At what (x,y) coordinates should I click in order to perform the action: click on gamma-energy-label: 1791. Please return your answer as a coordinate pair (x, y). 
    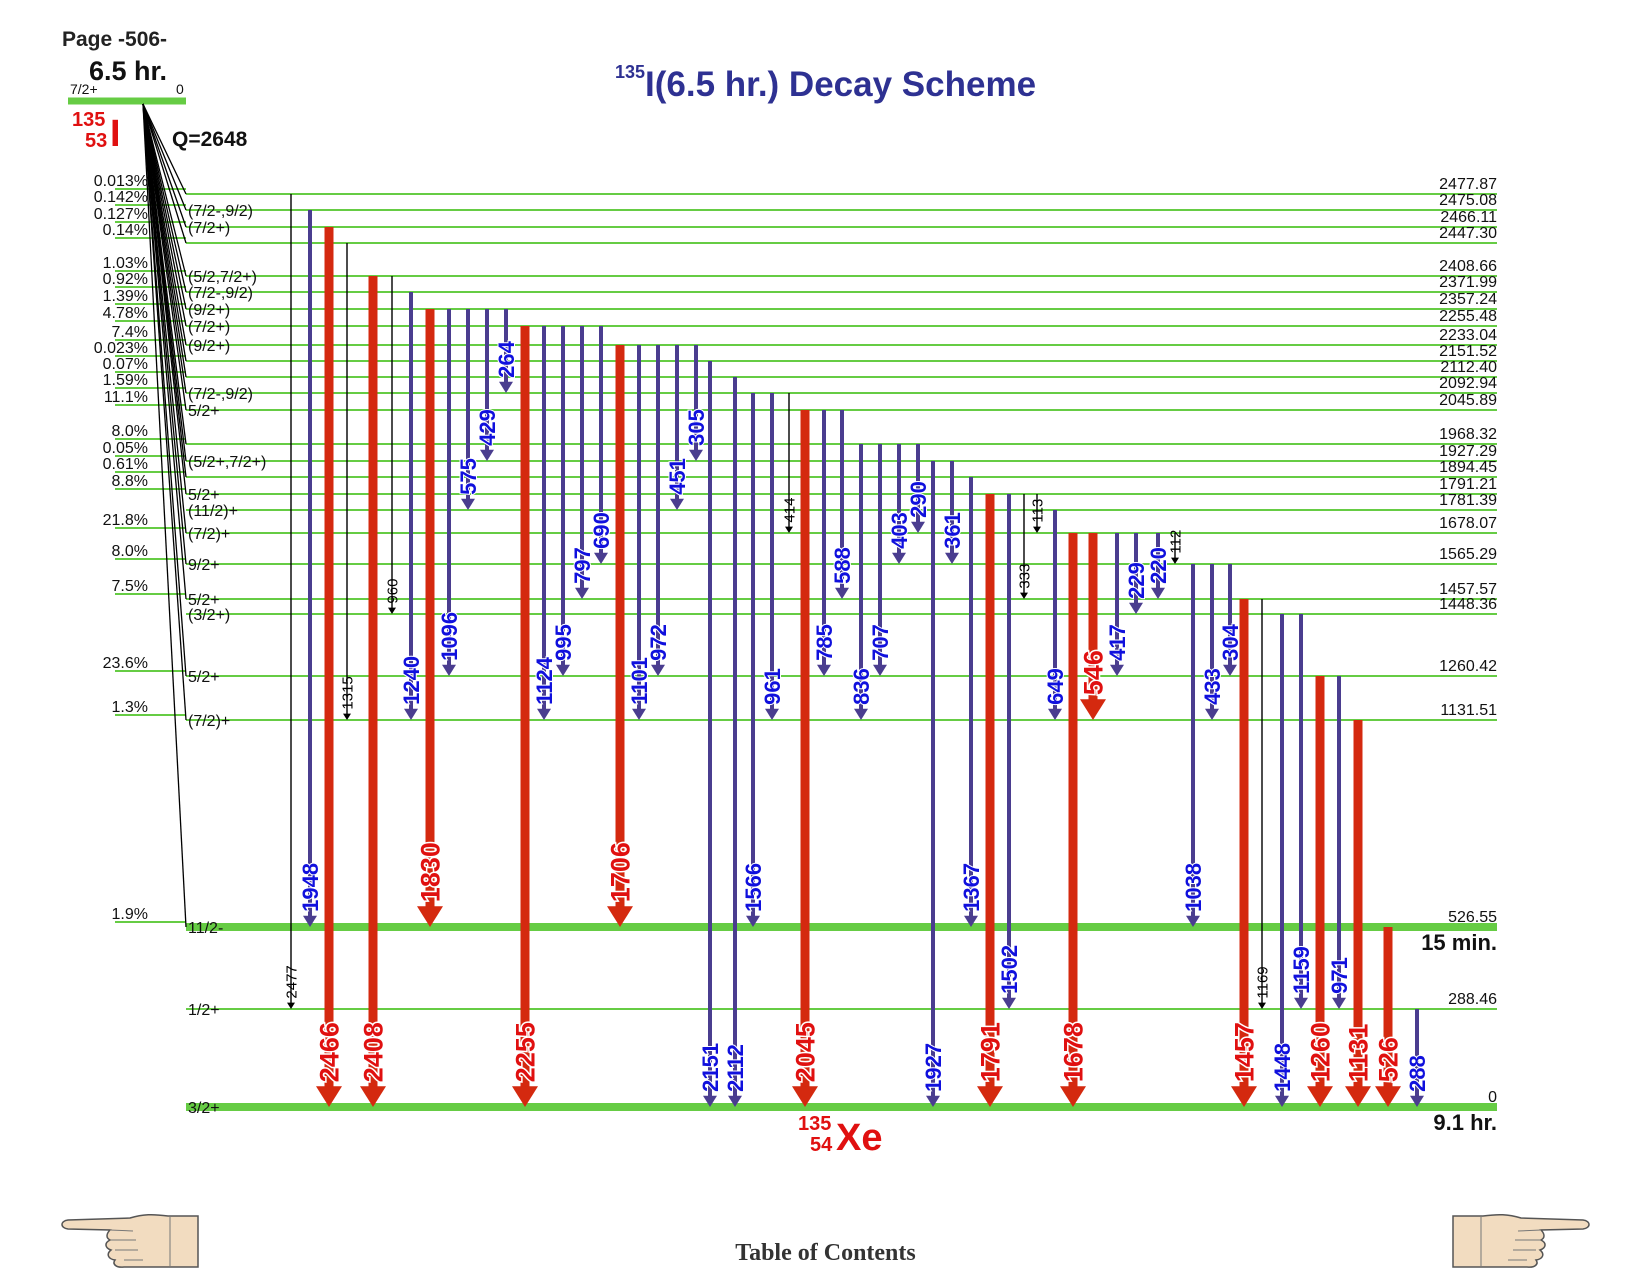
    Looking at the image, I should click on (991, 1052).